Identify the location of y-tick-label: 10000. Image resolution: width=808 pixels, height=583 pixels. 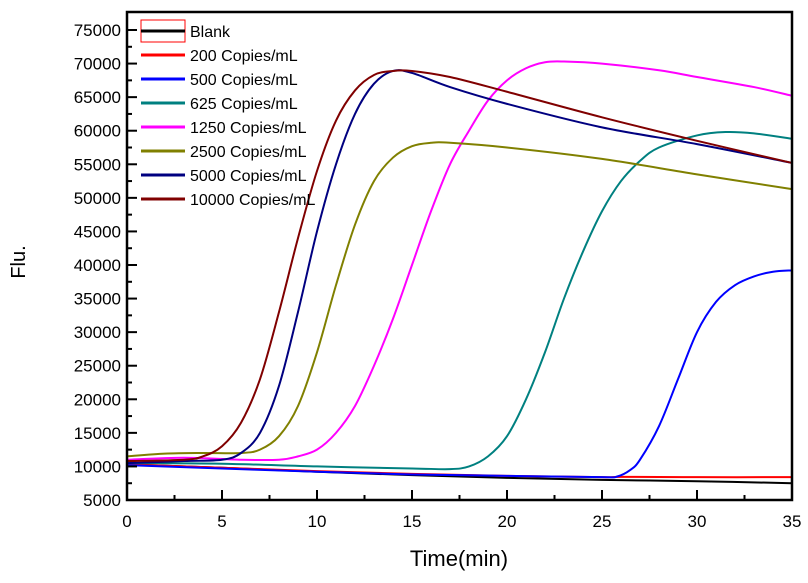
(97, 466).